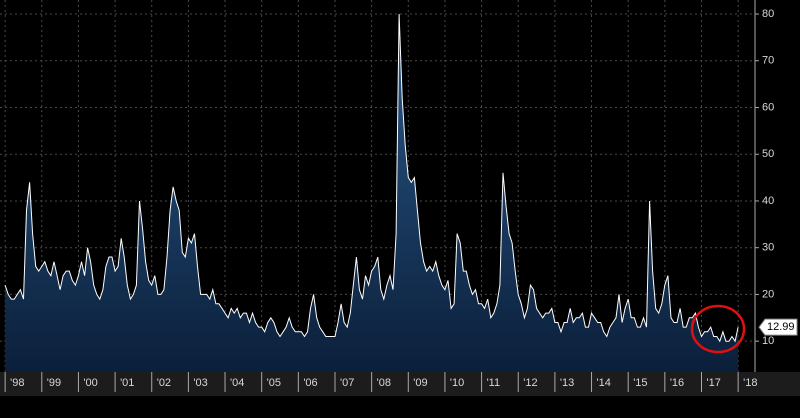 Image resolution: width=800 pixels, height=418 pixels. Describe the element at coordinates (768, 201) in the screenshot. I see `y-tick-label: 40` at that location.